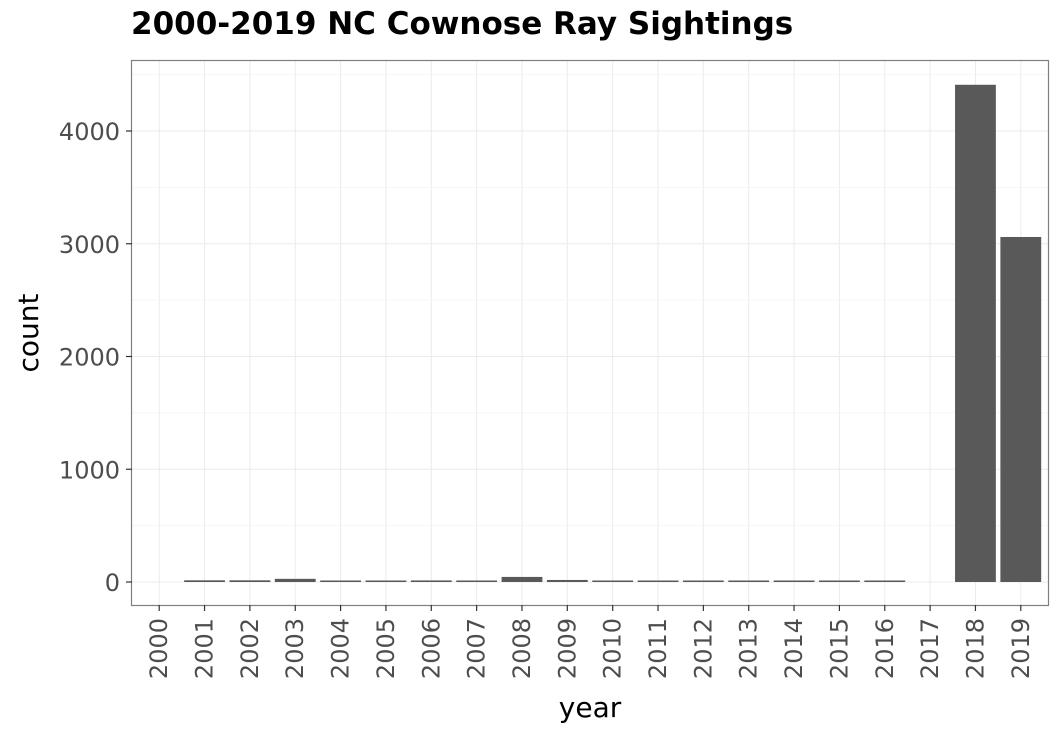  I want to click on x-tick-label: 2000, so click(159, 648).